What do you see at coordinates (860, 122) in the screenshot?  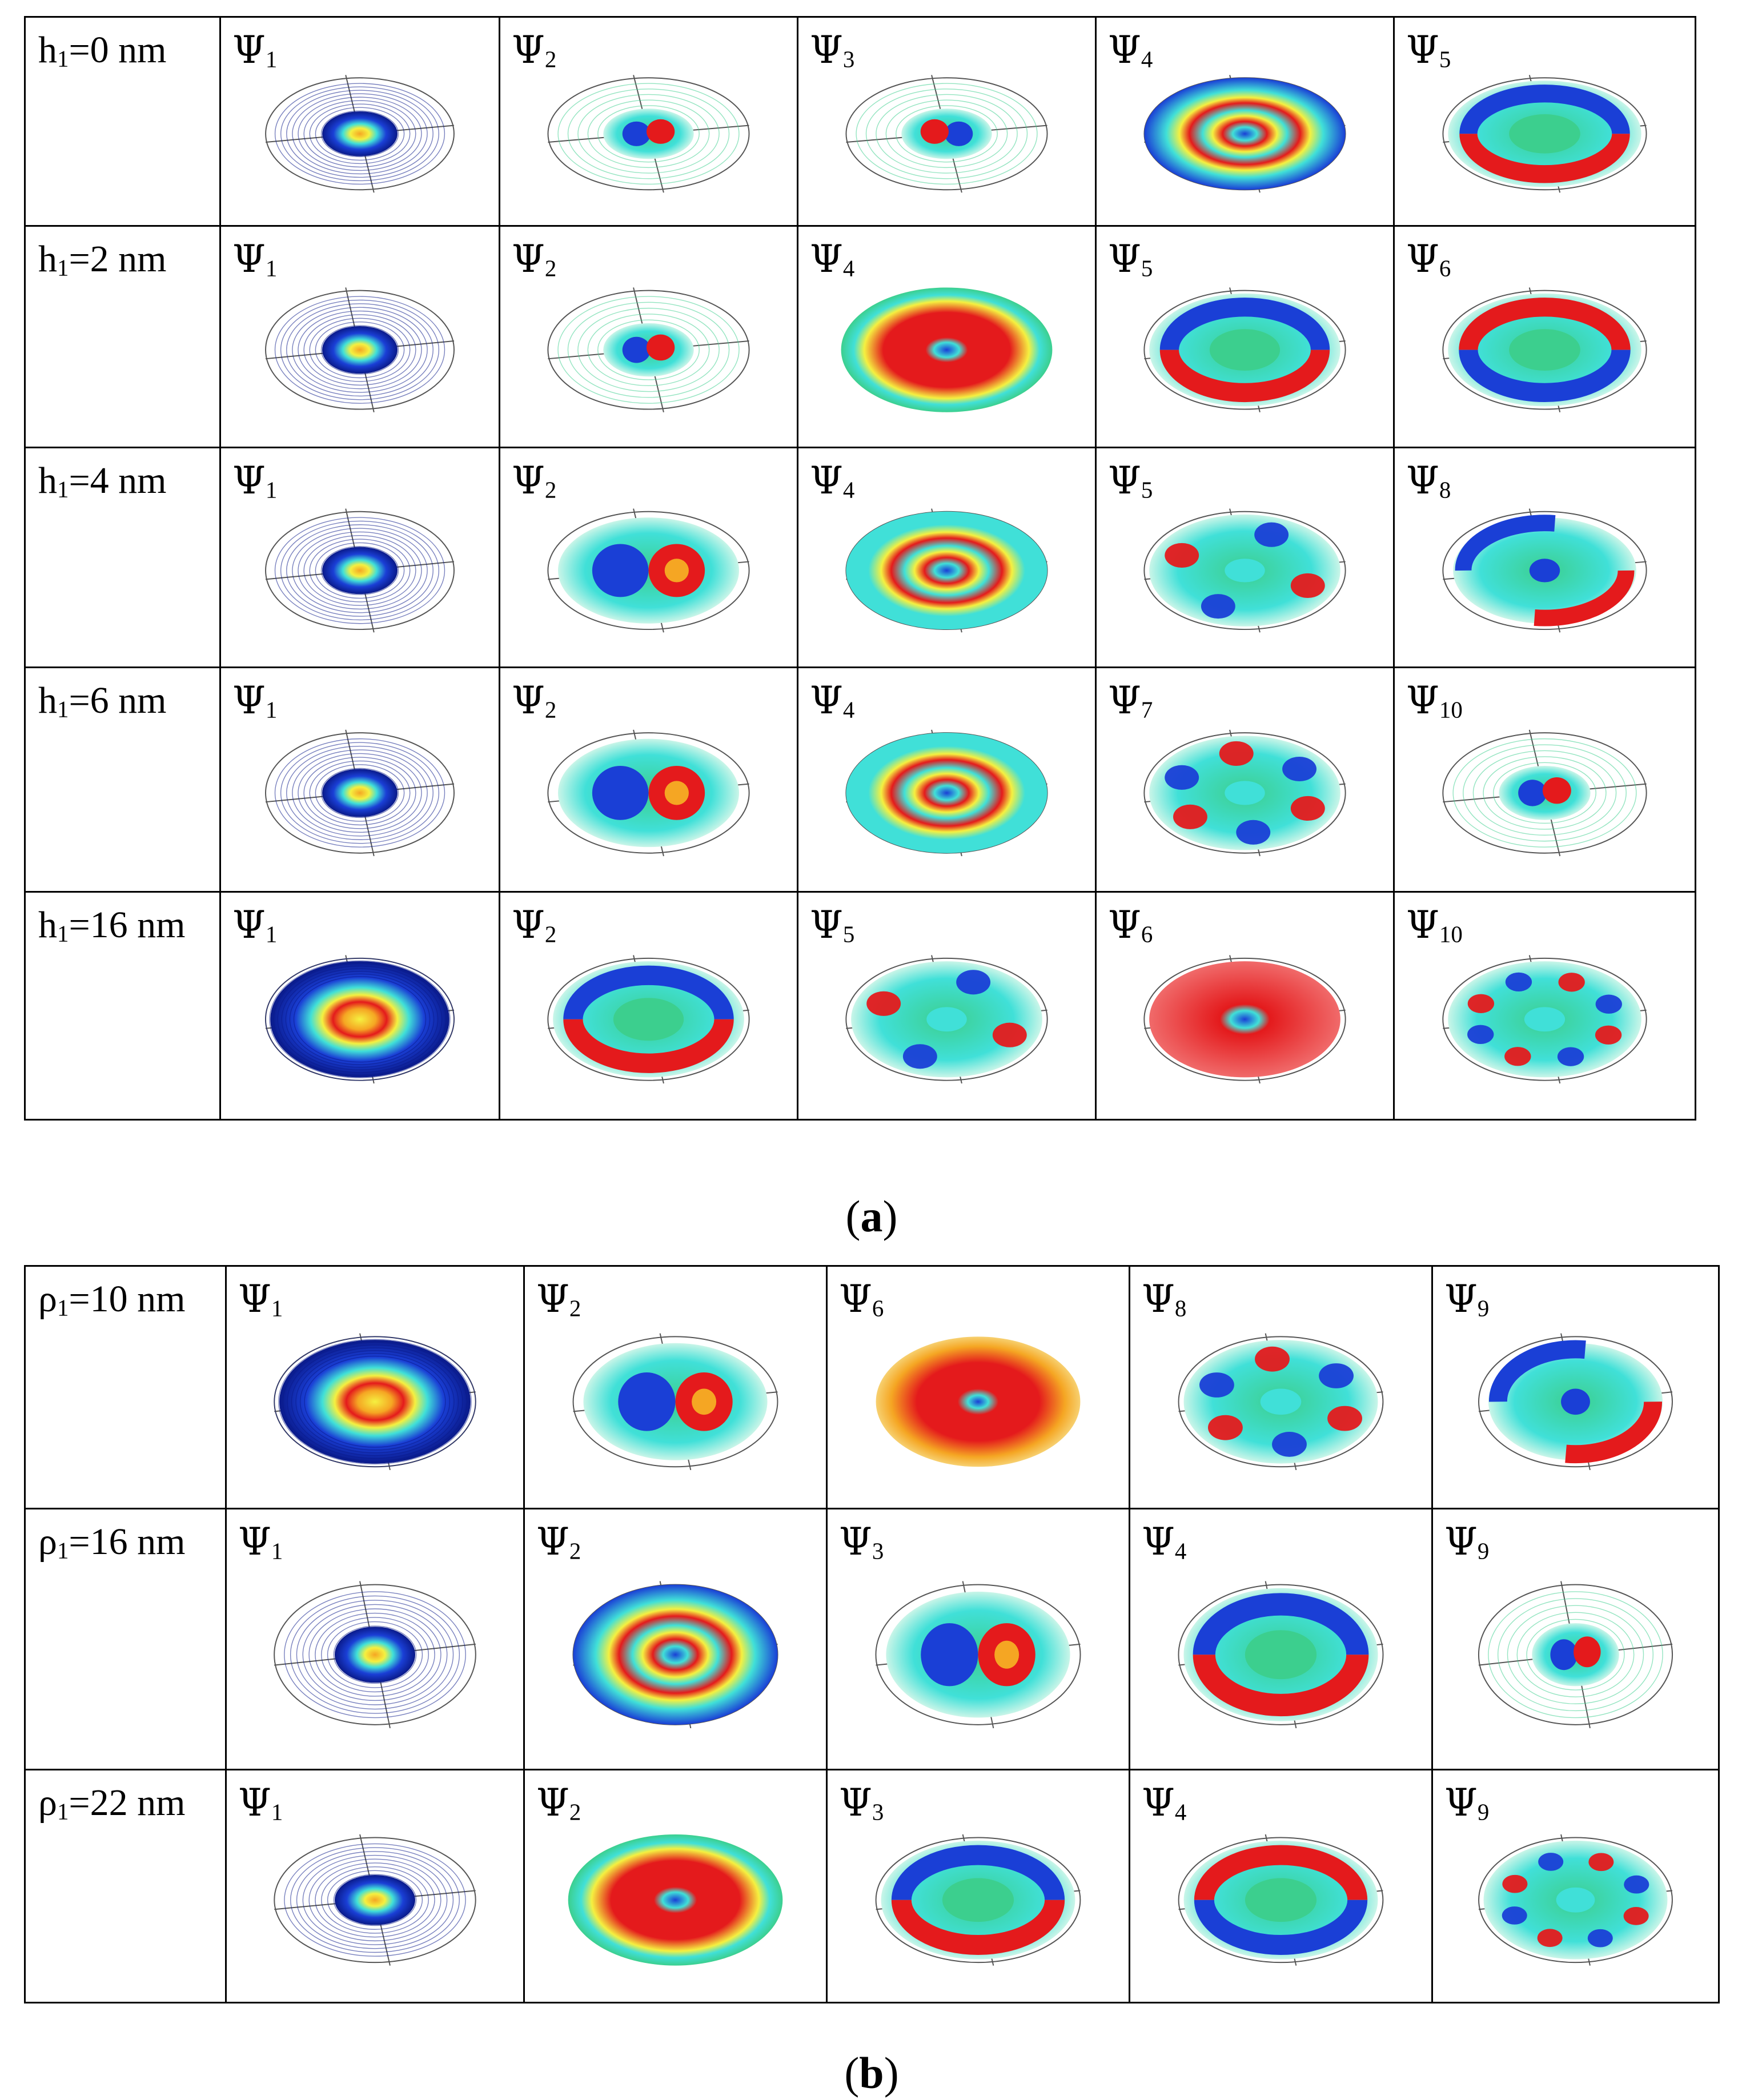 I see `table-row: h1=0 nm Ψ1 Ψ2 Ψ3 Ψ4 Ψ5` at bounding box center [860, 122].